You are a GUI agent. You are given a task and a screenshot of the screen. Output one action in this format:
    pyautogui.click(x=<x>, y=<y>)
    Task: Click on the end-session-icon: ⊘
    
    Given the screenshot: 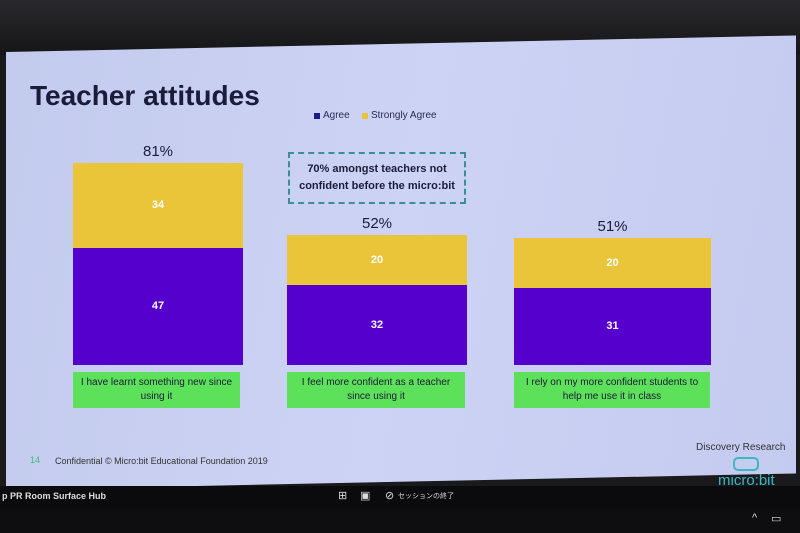 What is the action you would take?
    pyautogui.click(x=390, y=496)
    